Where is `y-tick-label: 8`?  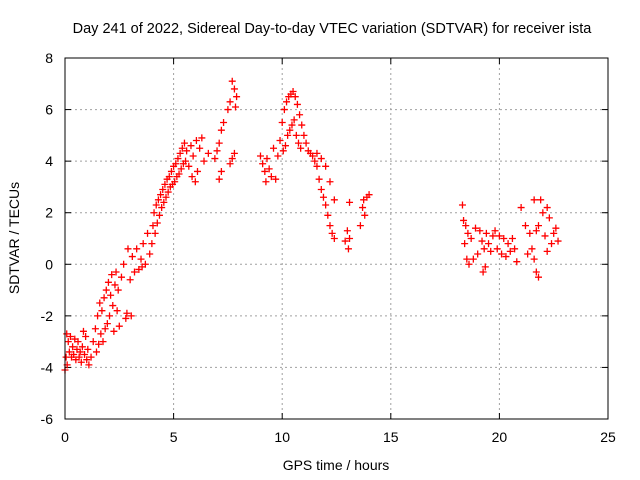
y-tick-label: 8 is located at coordinates (49, 58).